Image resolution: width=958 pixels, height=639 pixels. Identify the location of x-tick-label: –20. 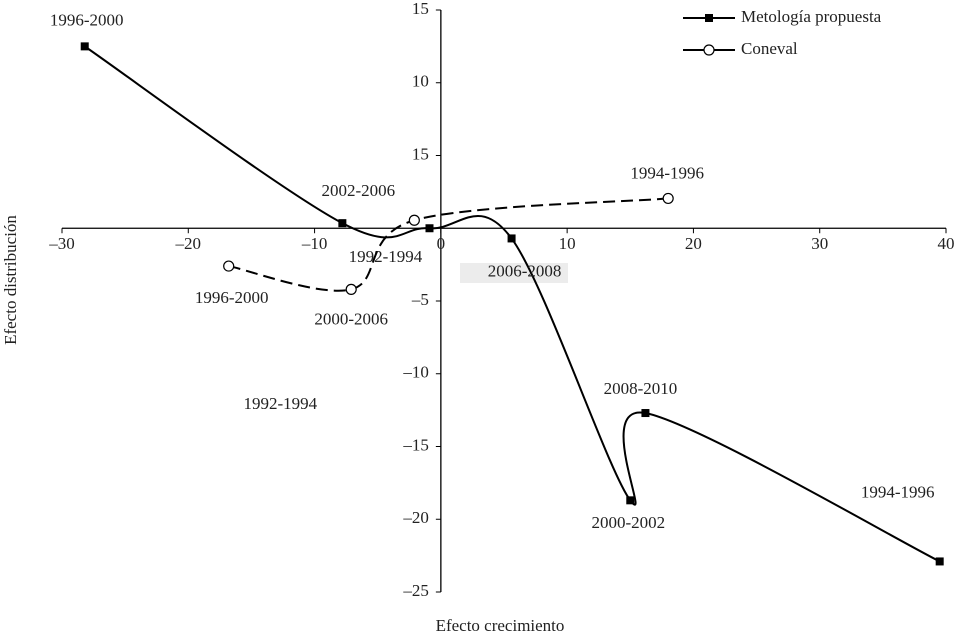
(188, 243).